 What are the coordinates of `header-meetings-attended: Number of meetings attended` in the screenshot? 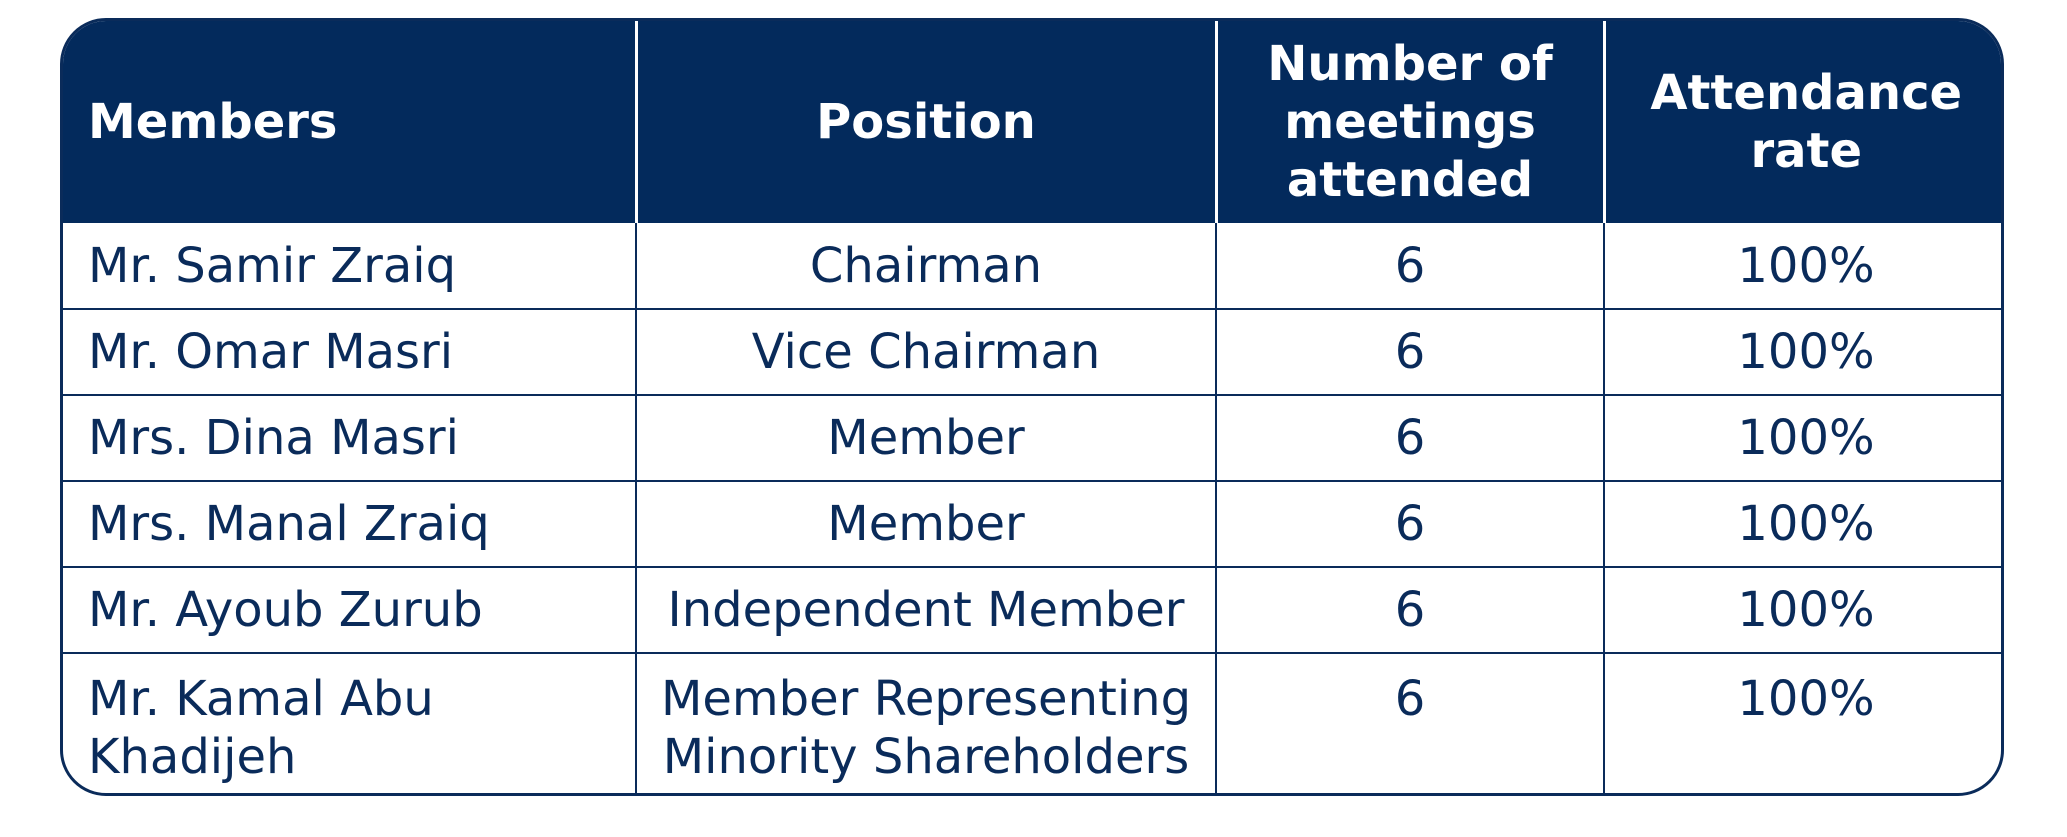 It's located at (1411, 122).